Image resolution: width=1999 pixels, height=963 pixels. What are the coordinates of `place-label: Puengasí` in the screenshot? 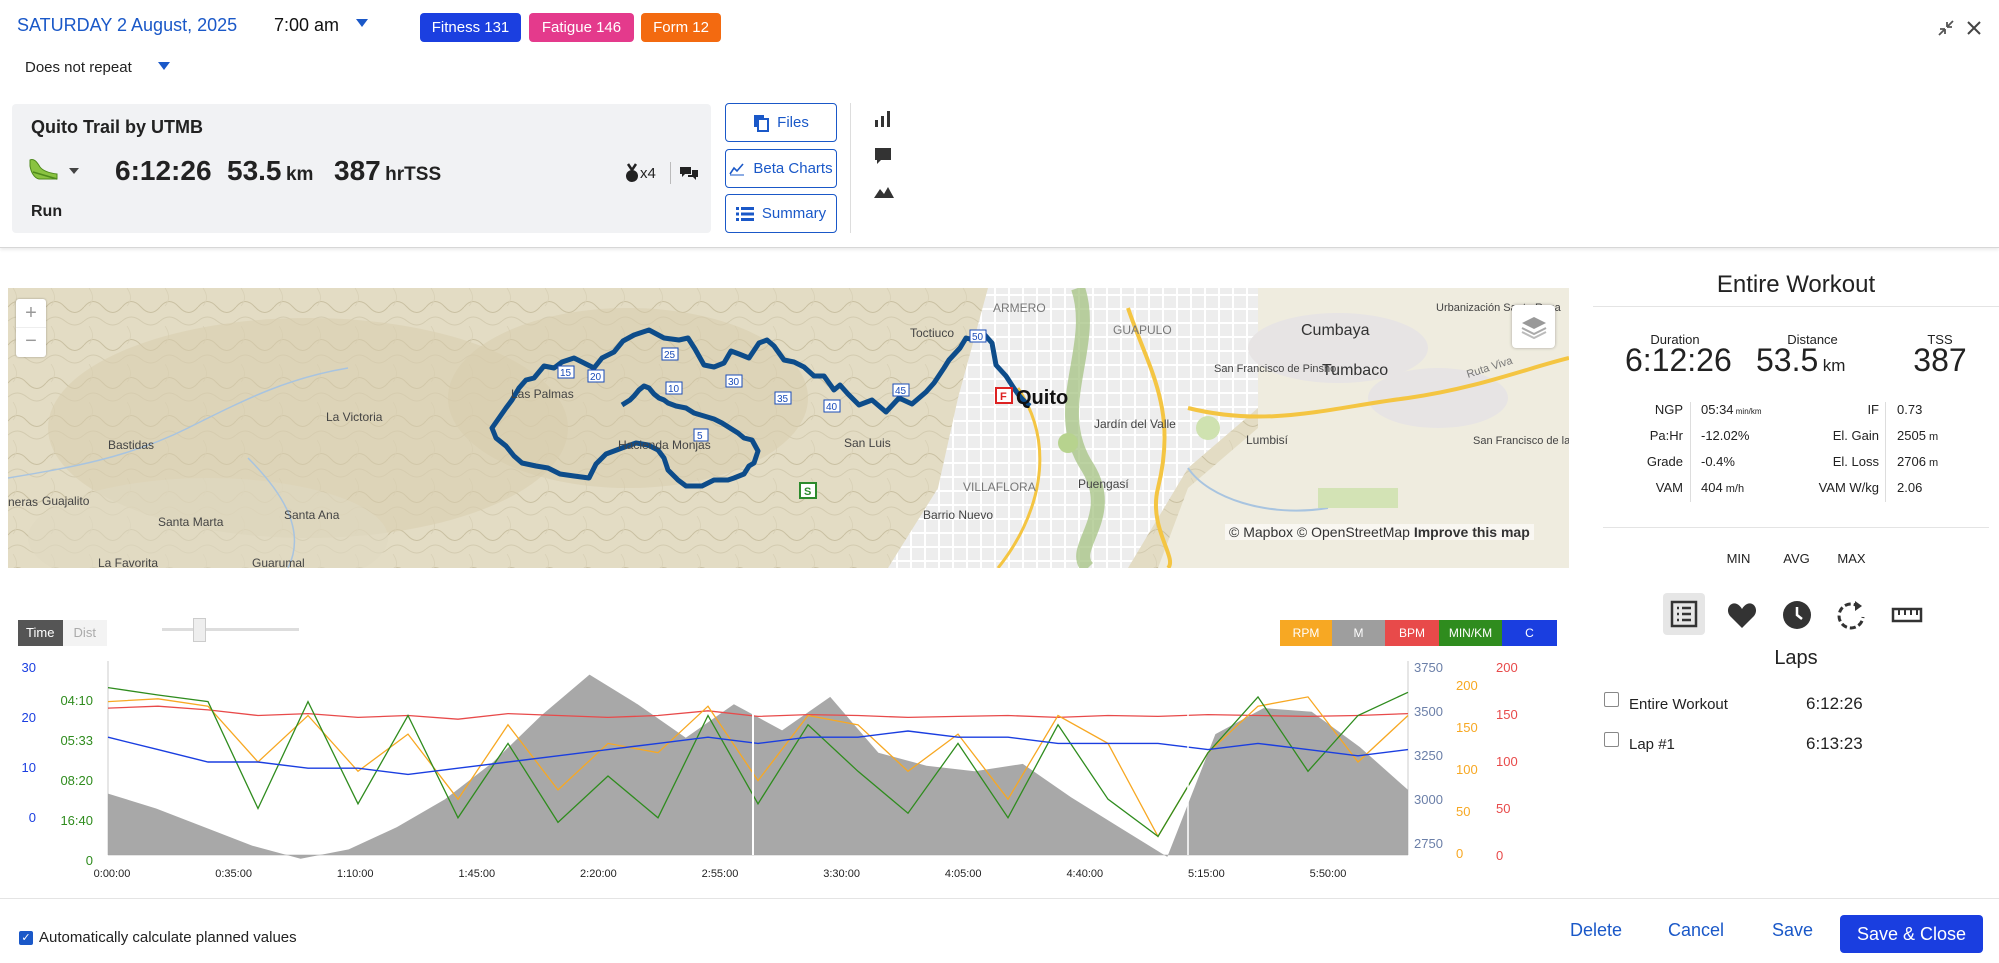 It's located at (1103, 484).